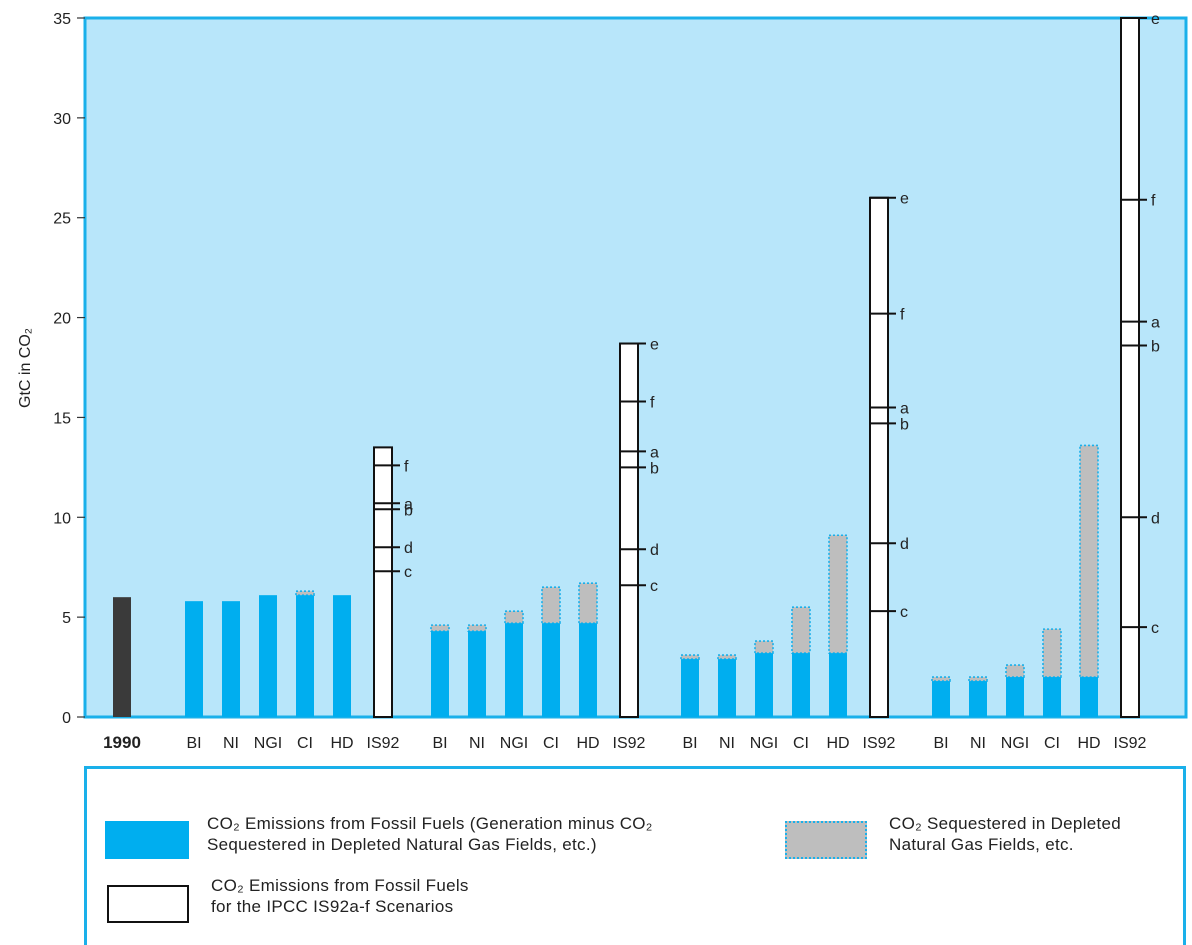 This screenshot has height=945, width=1192. I want to click on y-tick-label: 0, so click(66, 718).